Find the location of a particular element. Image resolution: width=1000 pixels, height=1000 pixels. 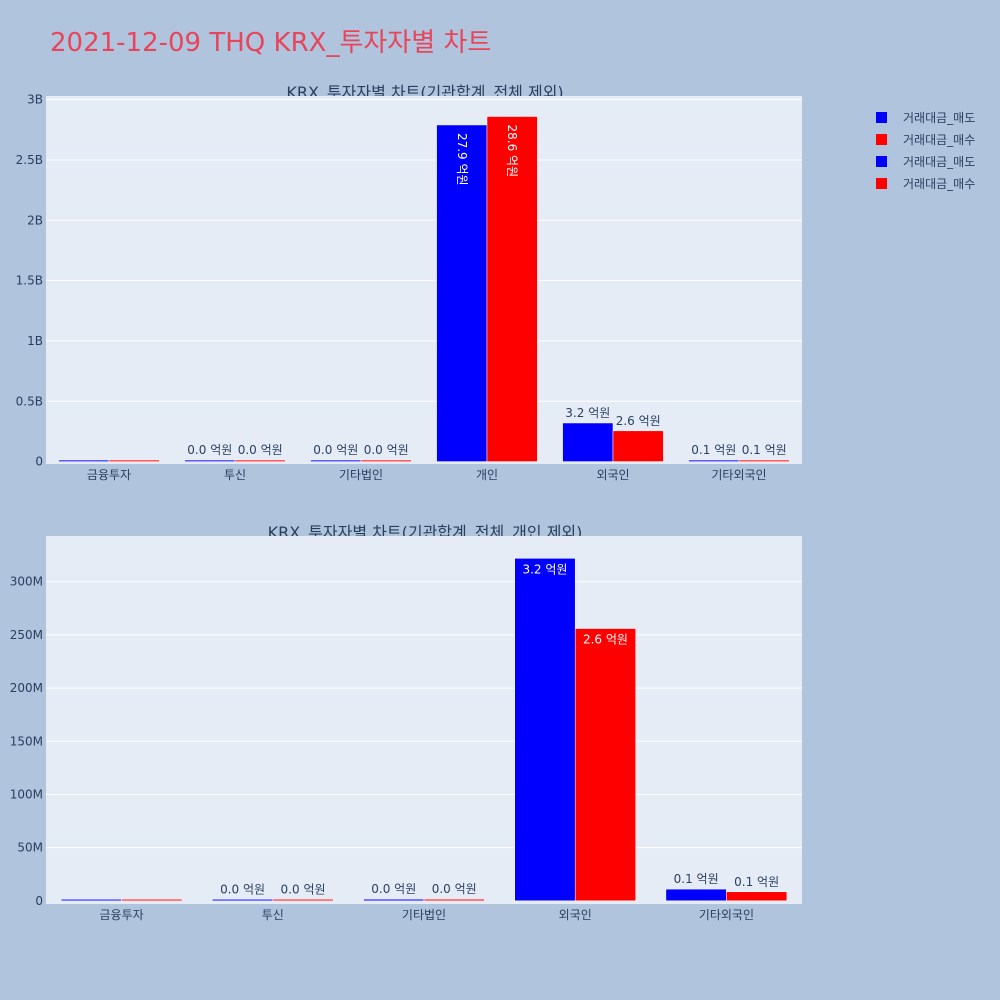

legend: 거래대금_매도 거래대금_매수 거래대금_매도 거래대금_매수 is located at coordinates (925, 150).